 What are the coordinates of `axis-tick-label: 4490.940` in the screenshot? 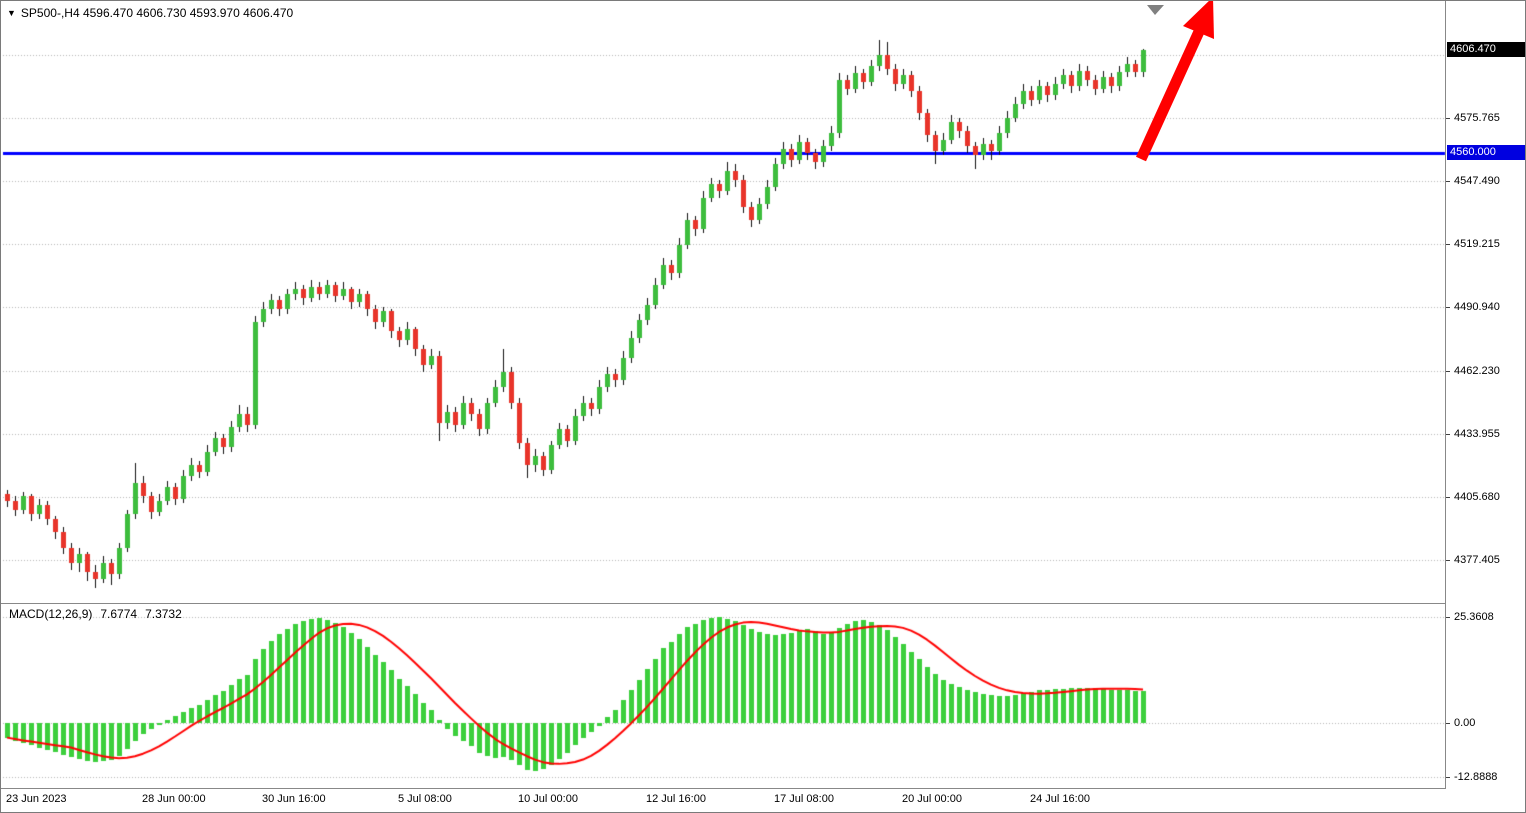 It's located at (1477, 307).